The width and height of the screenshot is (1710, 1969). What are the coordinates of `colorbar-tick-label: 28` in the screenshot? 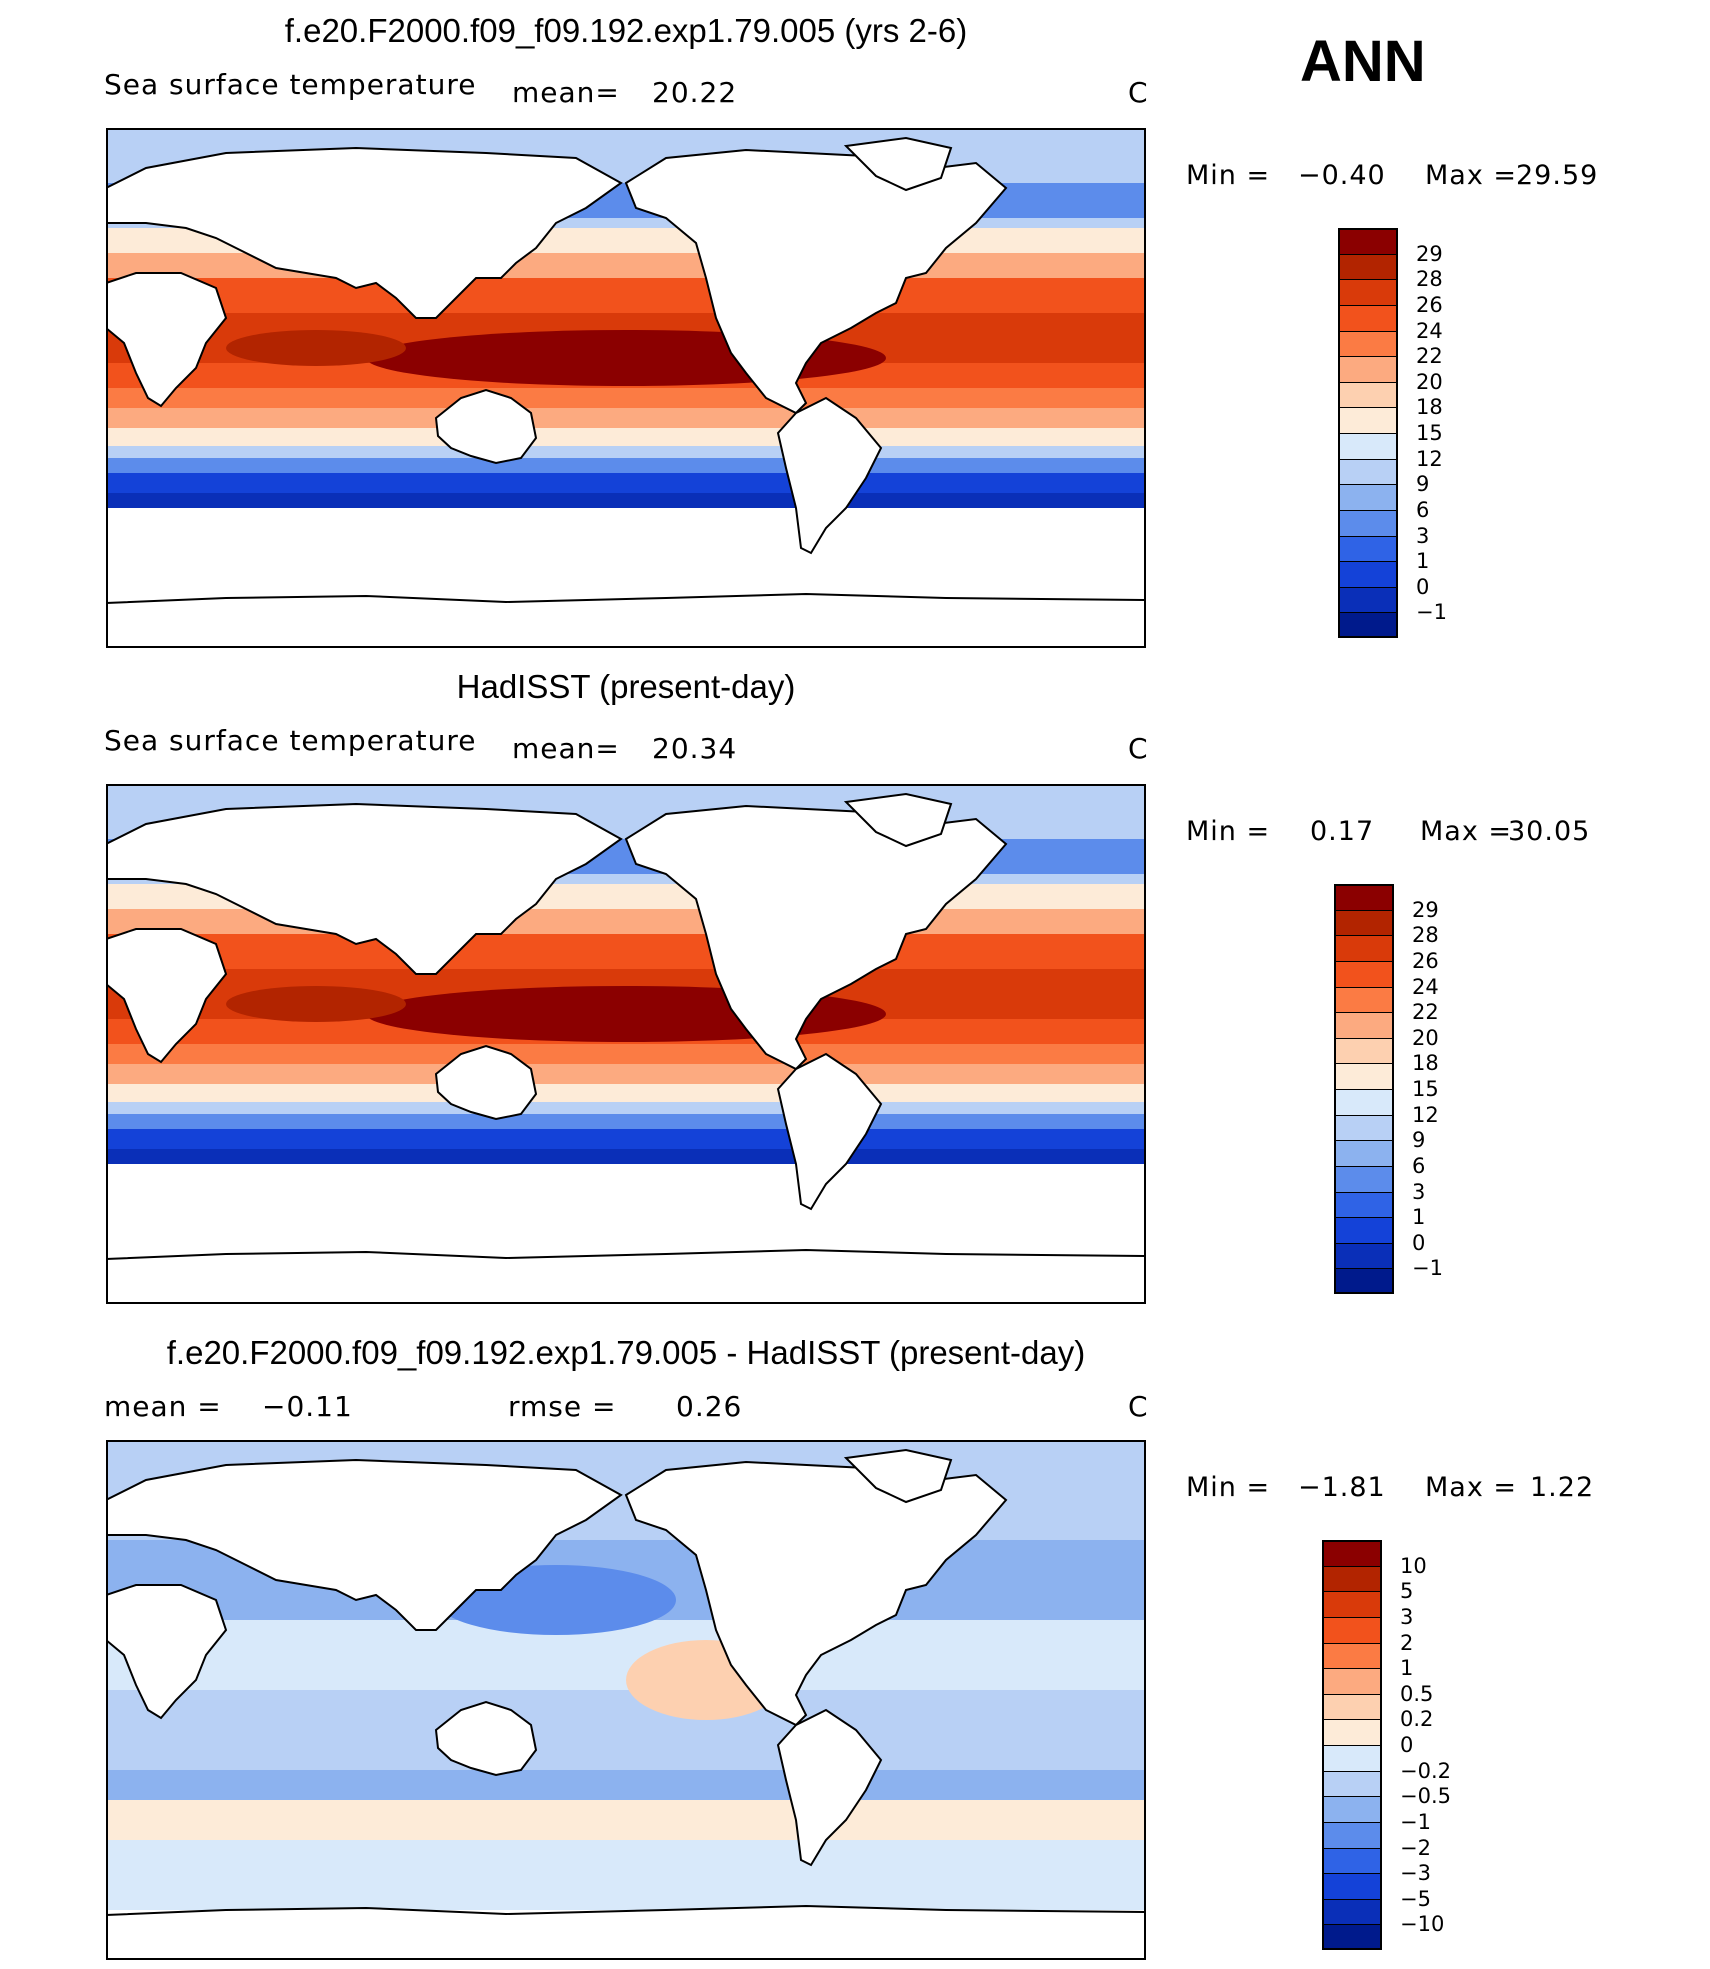 It's located at (1425, 935).